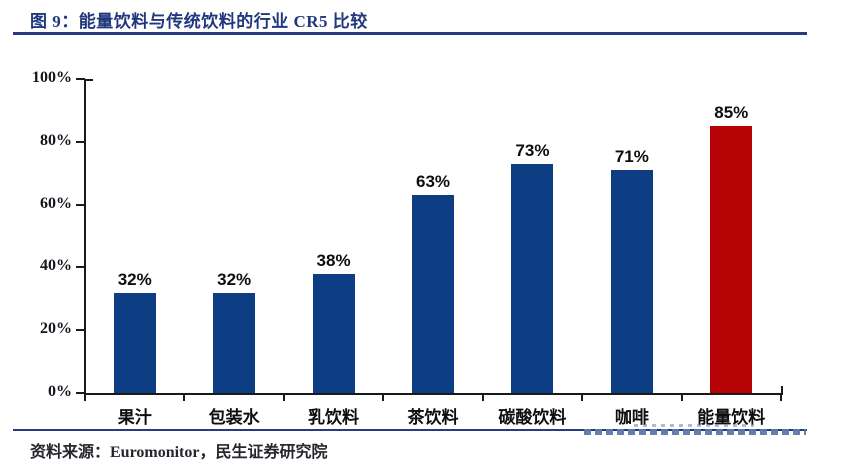  Describe the element at coordinates (89, 80) in the screenshot. I see `y-axis-end-cap` at that location.